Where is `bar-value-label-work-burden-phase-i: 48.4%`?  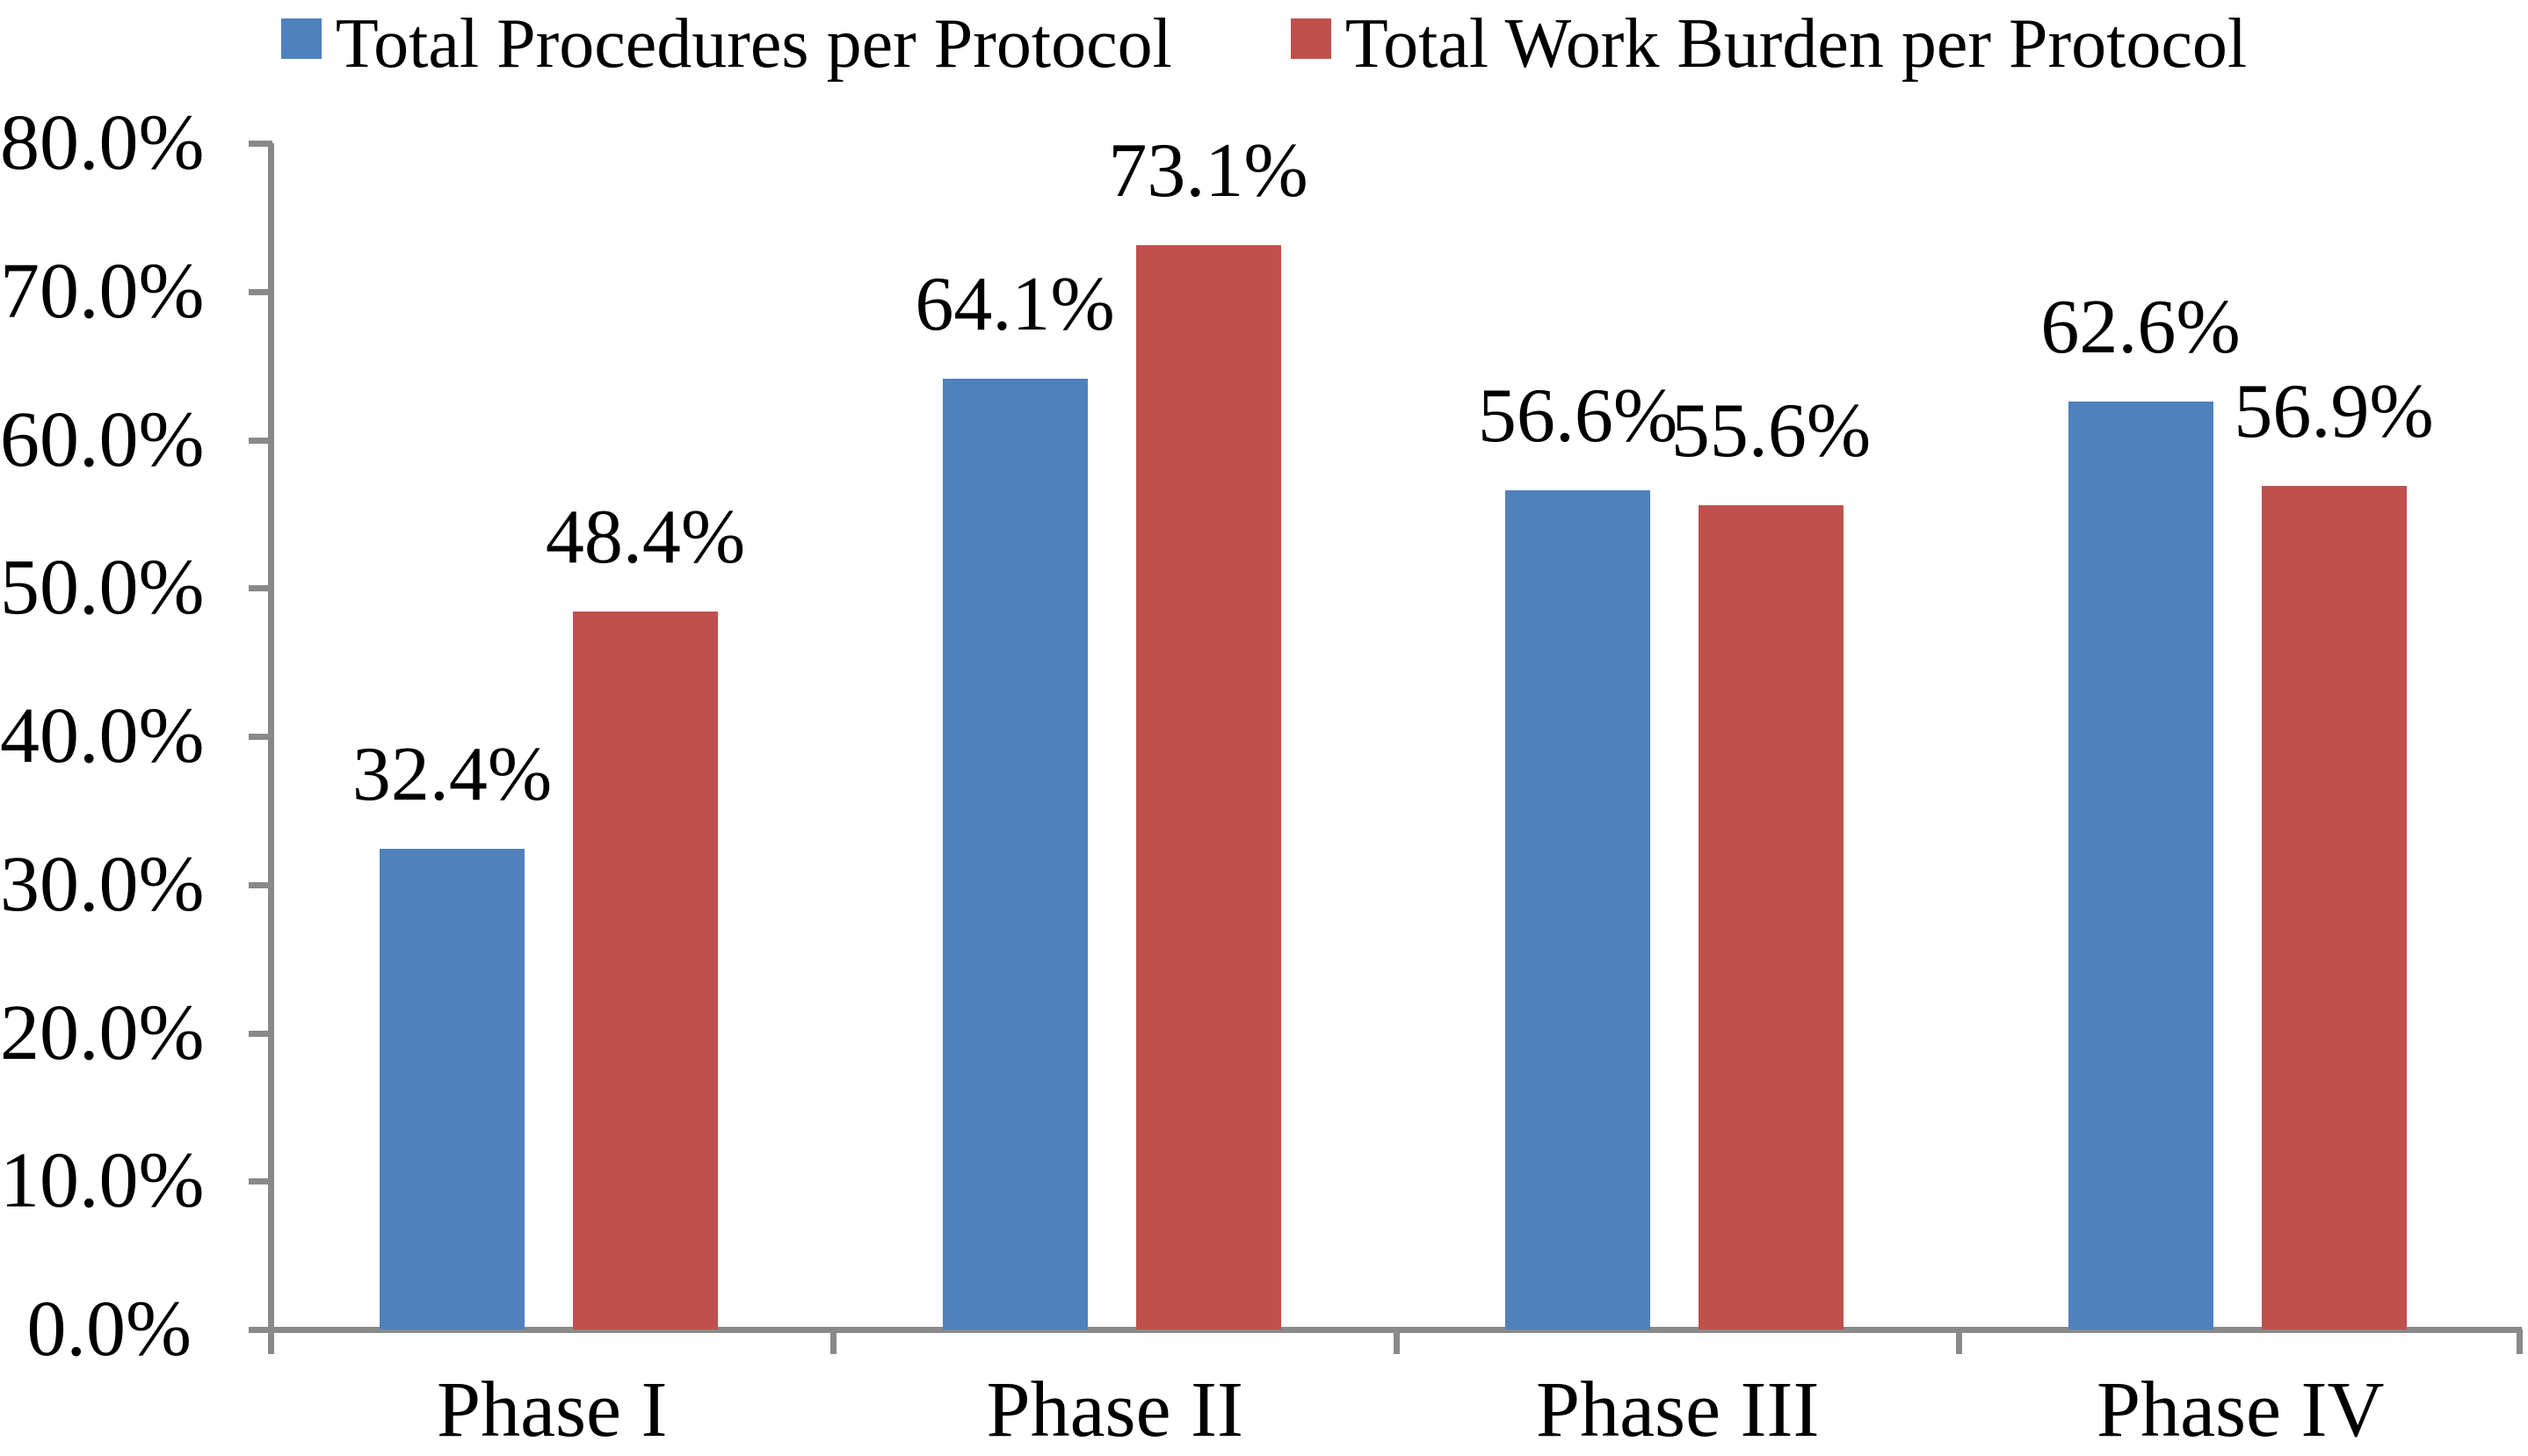
bar-value-label-work-burden-phase-i: 48.4% is located at coordinates (646, 538).